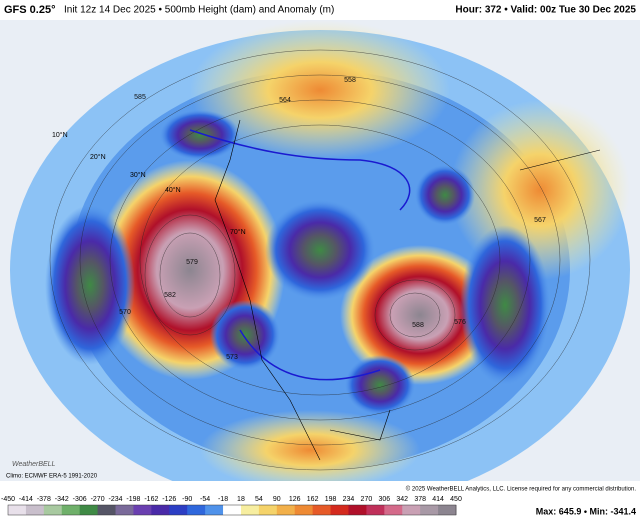 This screenshot has width=640, height=530. What do you see at coordinates (349, 499) in the screenshot?
I see `colorbar-label: 234` at bounding box center [349, 499].